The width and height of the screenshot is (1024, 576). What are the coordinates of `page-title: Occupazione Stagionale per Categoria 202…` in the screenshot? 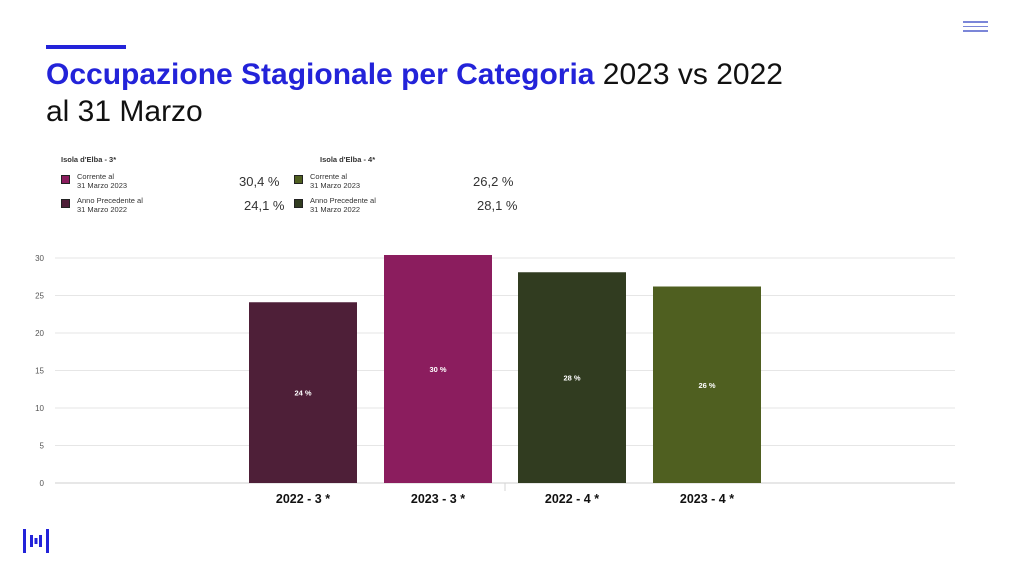 It's located at (506, 93).